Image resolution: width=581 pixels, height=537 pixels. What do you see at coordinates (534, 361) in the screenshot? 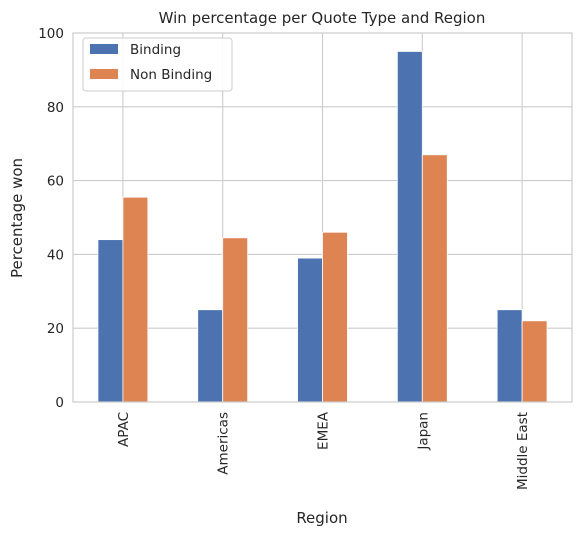
I see `bar-non-binding-middle-east` at bounding box center [534, 361].